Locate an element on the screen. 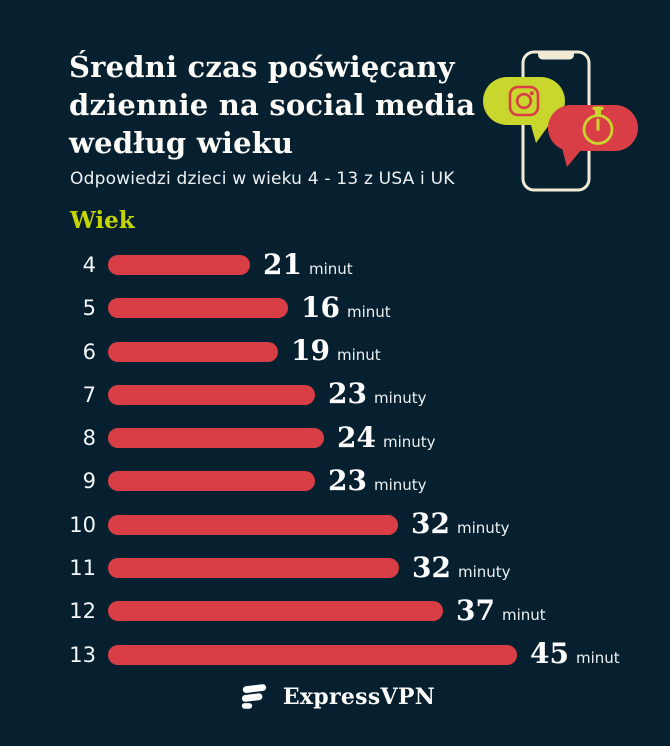  value-group: 24 minuty is located at coordinates (386, 437).